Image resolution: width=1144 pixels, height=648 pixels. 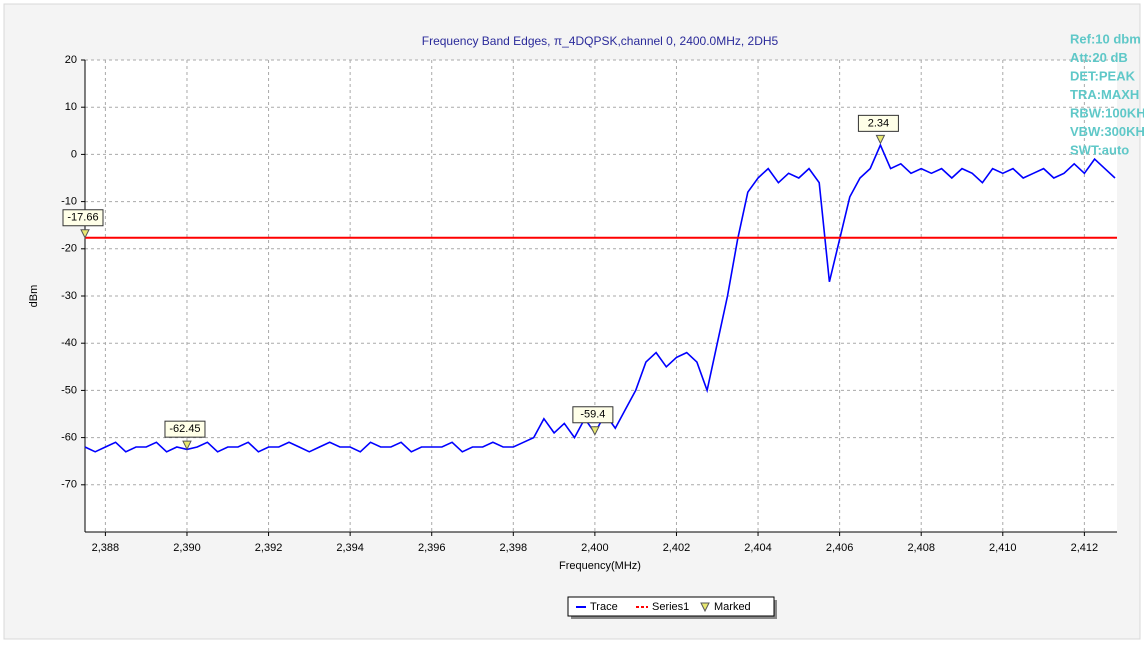 I want to click on setting-text: DET:PEAK, so click(x=1103, y=75).